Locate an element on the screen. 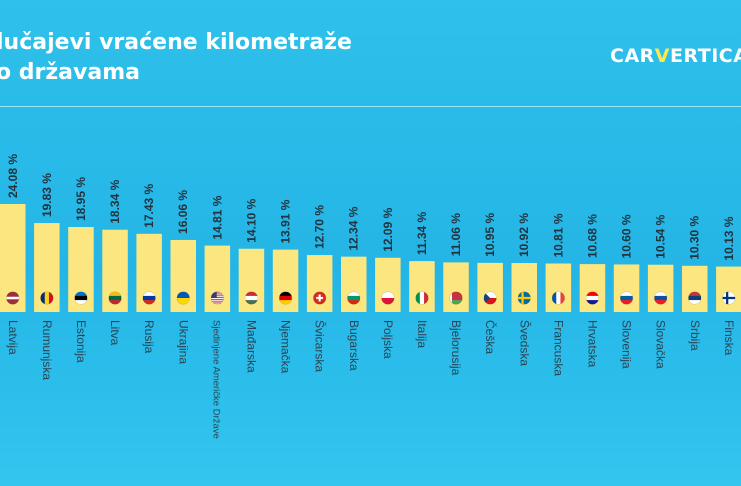 The image size is (741, 486). chart-title-line-2: o državama is located at coordinates (70, 72).